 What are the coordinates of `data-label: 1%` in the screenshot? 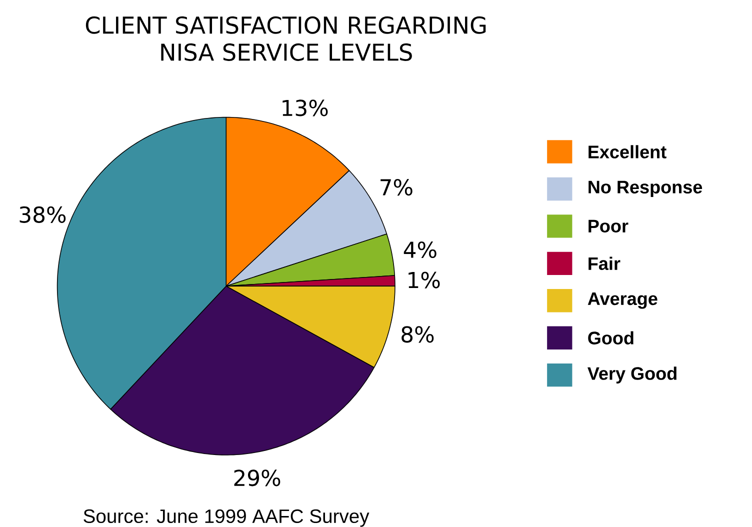 It's located at (424, 280).